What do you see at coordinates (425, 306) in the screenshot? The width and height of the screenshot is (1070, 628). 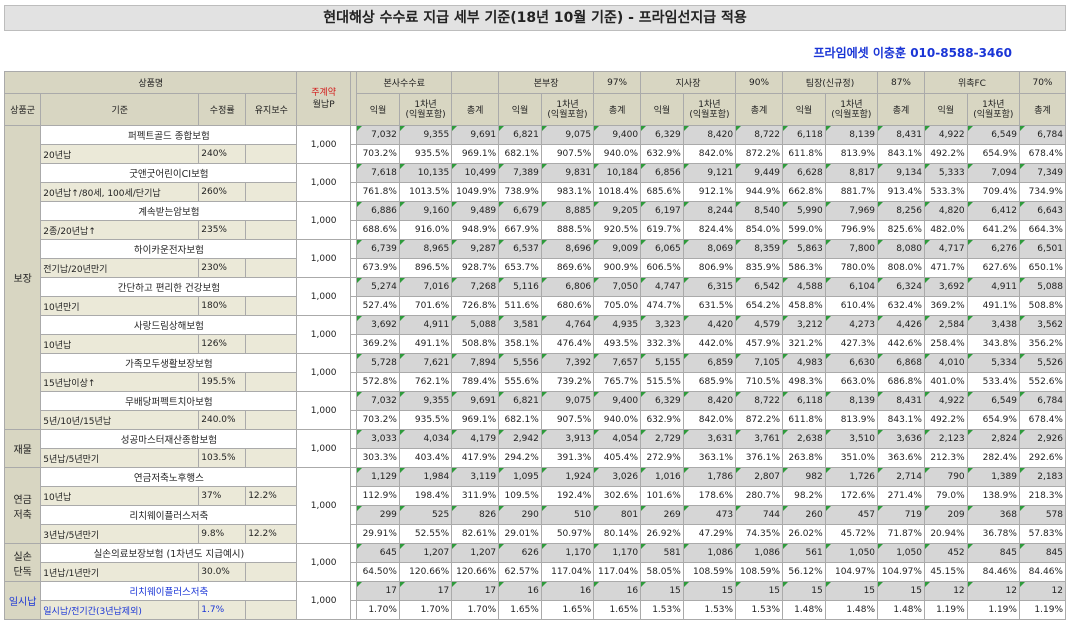 I see `commission-percent: 701.6%` at bounding box center [425, 306].